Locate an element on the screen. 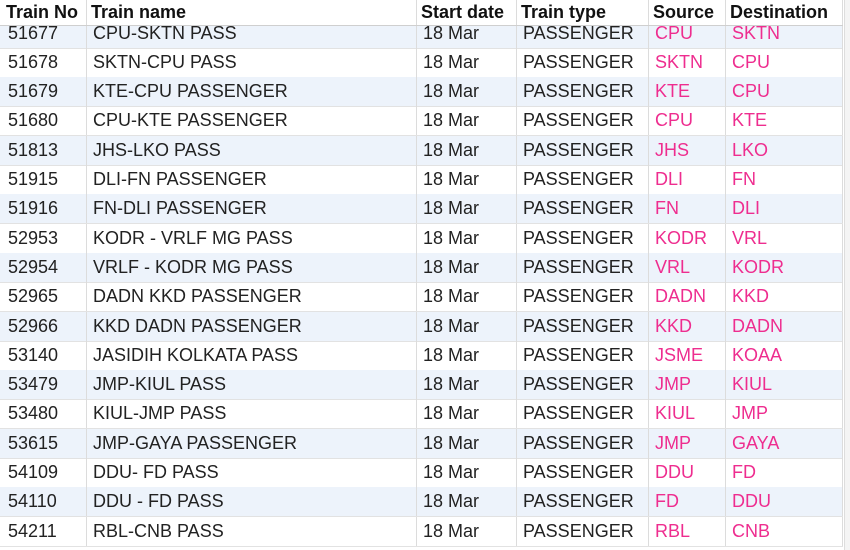  column-header: Train name is located at coordinates (252, 12).